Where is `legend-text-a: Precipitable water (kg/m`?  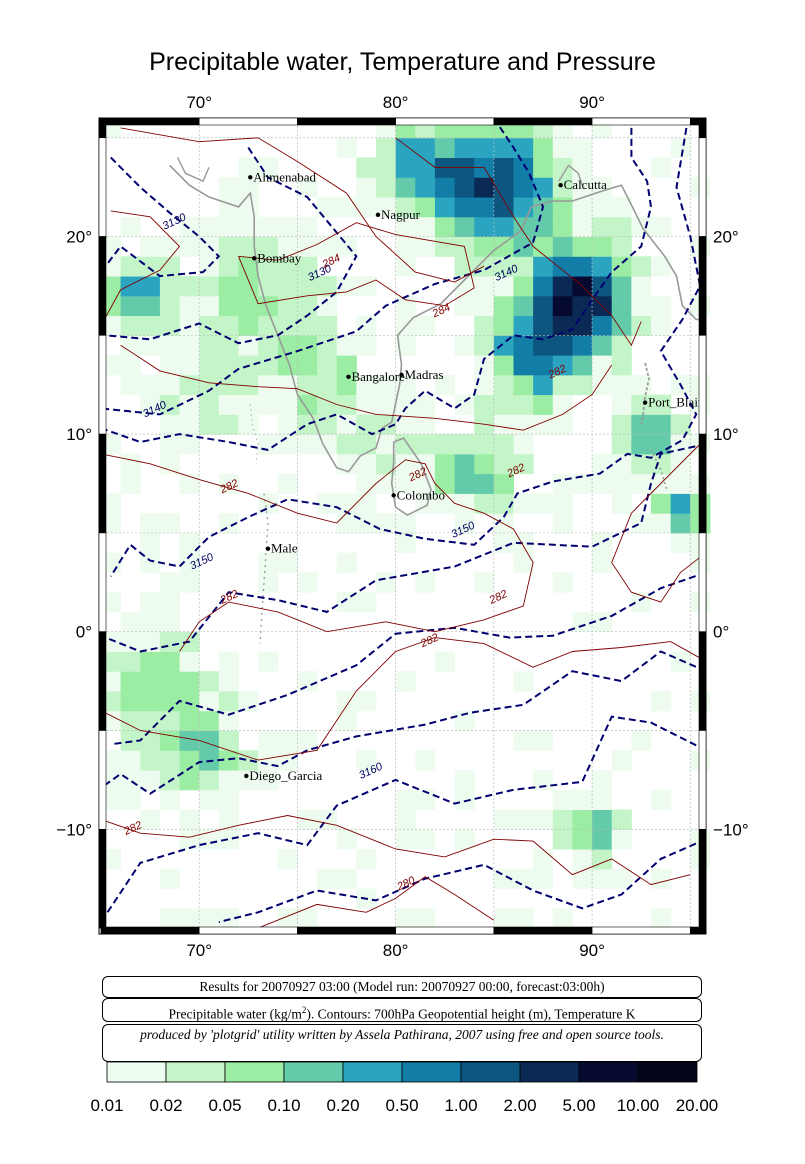
legend-text-a: Precipitable water (kg/m is located at coordinates (235, 1014).